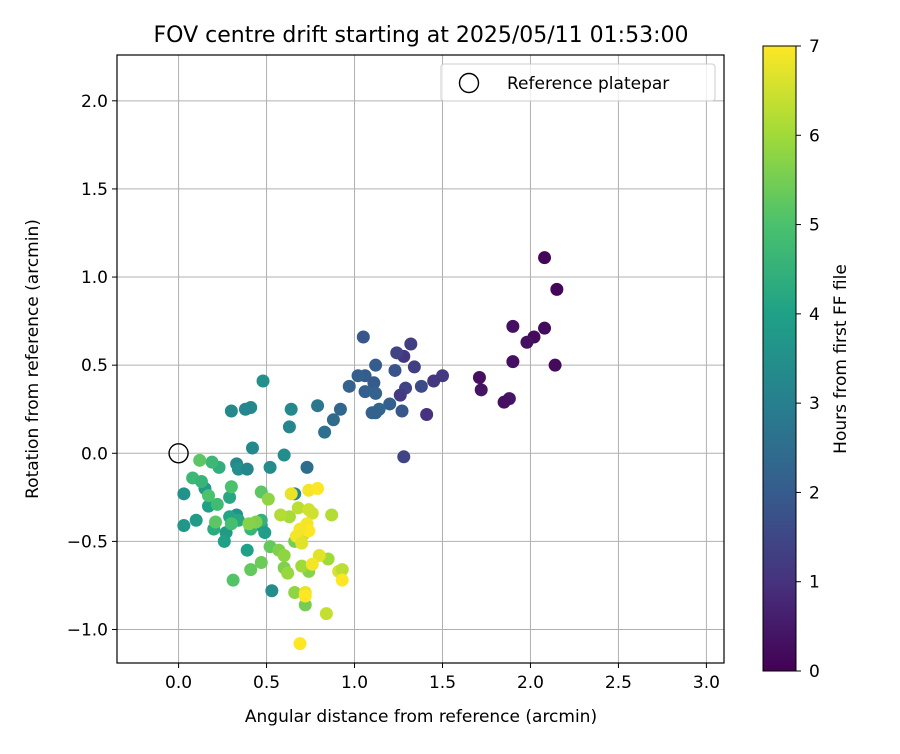 This screenshot has height=754, width=900. I want to click on colorbar-tick-label: 1, so click(814, 583).